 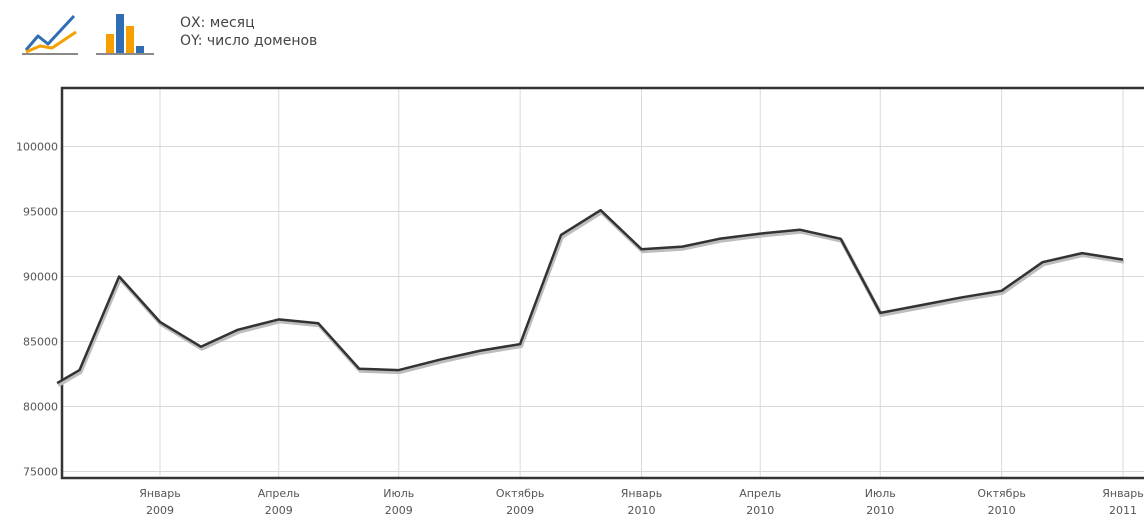 I want to click on y-tick-label: 100000, so click(x=37, y=147).